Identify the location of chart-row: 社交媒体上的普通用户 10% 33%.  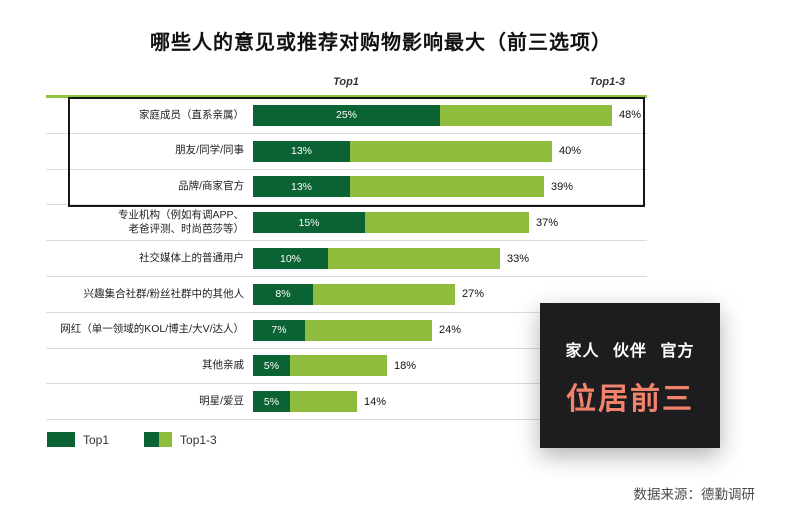
(346, 259).